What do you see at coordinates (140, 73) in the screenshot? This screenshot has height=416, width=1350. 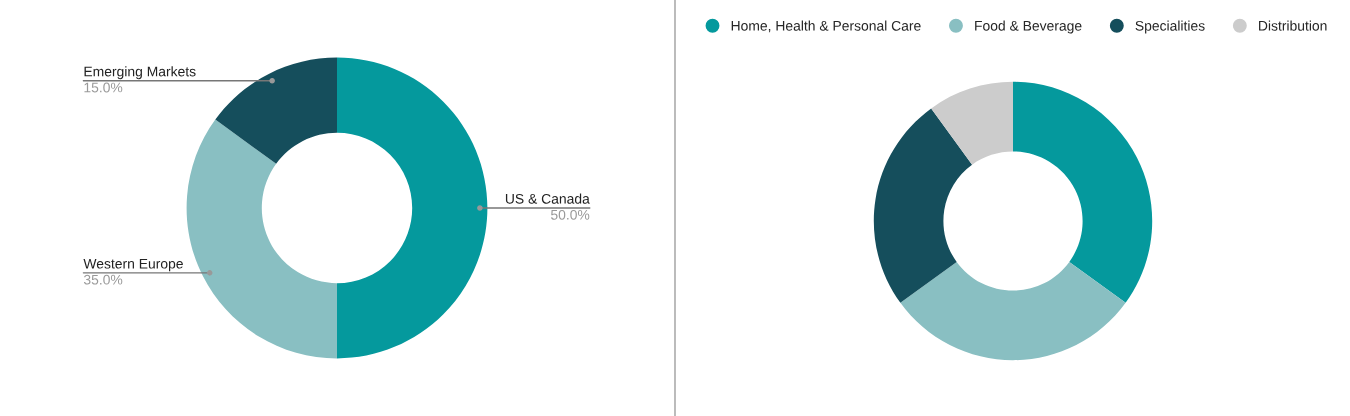 I see `slice-label: Emerging Markets` at bounding box center [140, 73].